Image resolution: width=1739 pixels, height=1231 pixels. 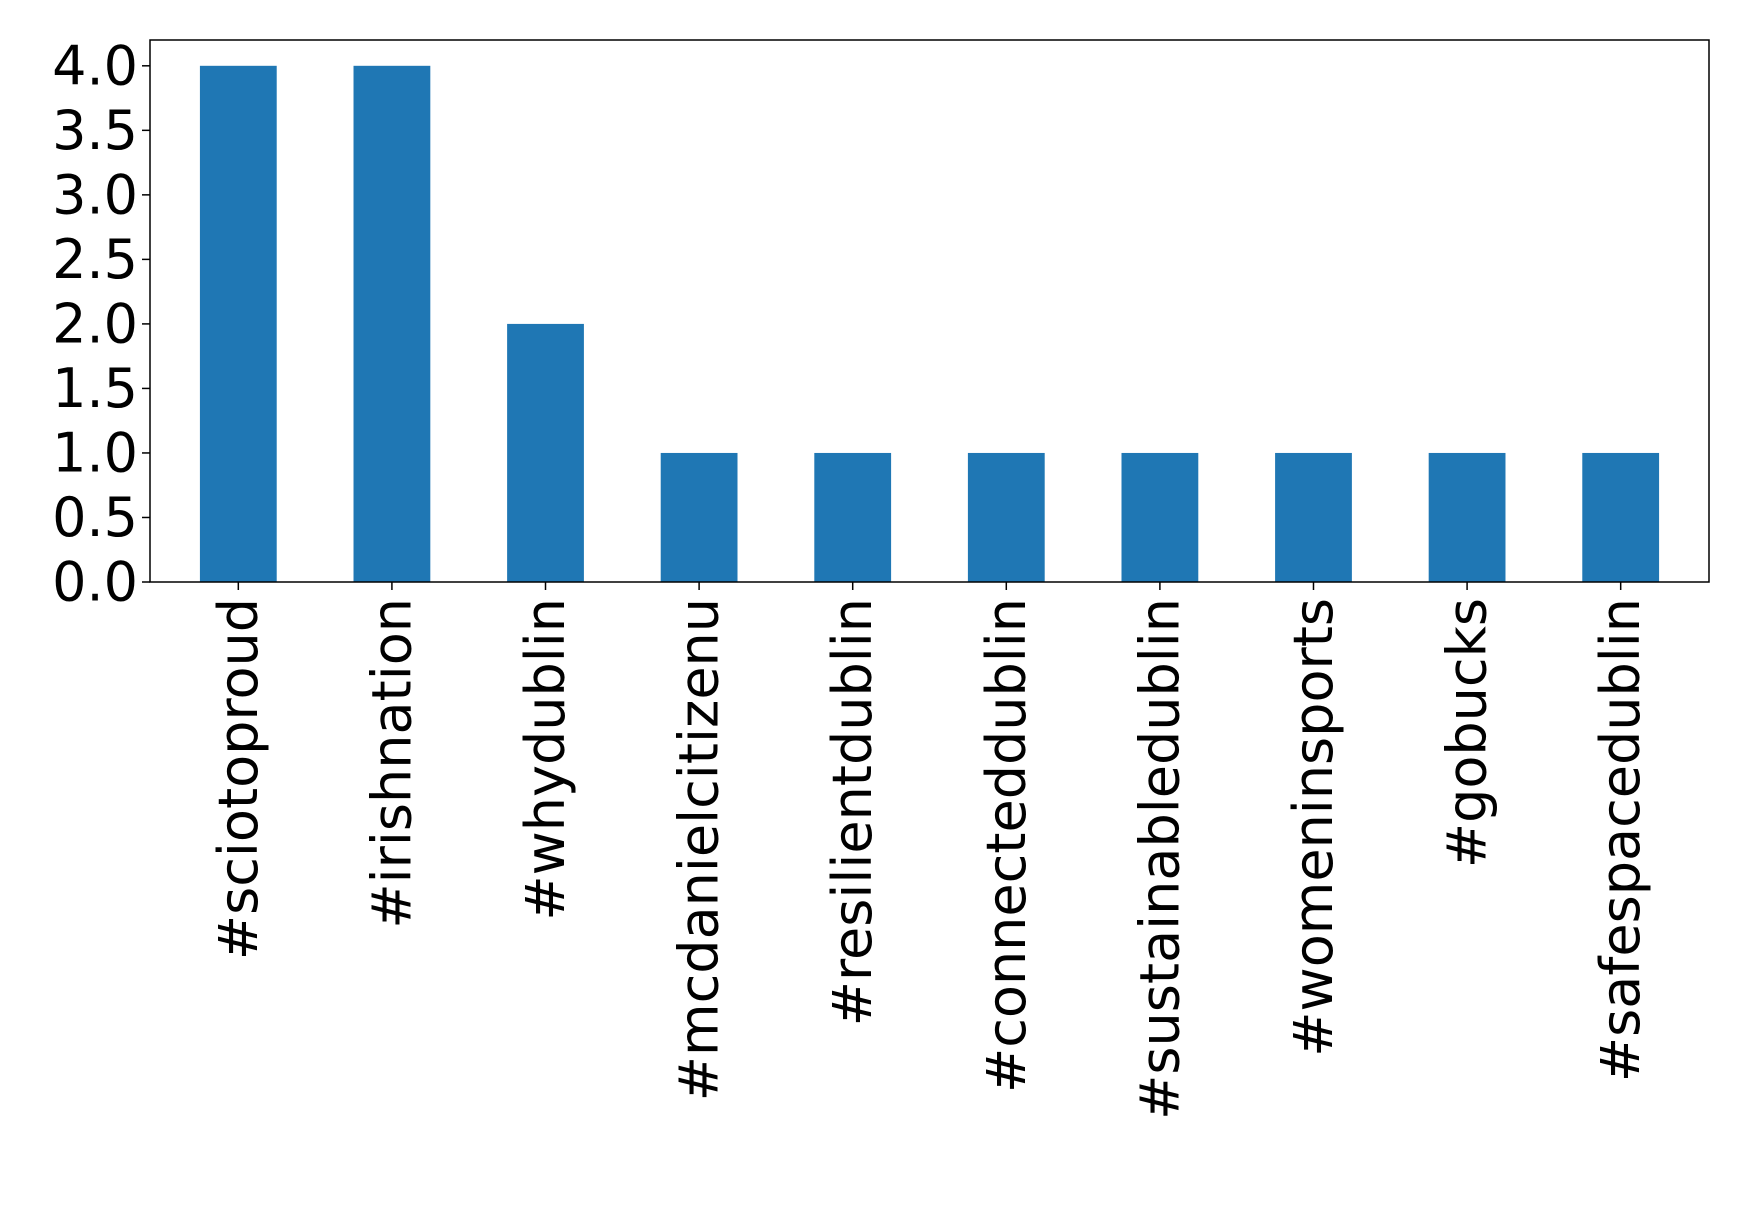 What do you see at coordinates (1620, 840) in the screenshot?
I see `x-tick-label: #safespacedublin` at bounding box center [1620, 840].